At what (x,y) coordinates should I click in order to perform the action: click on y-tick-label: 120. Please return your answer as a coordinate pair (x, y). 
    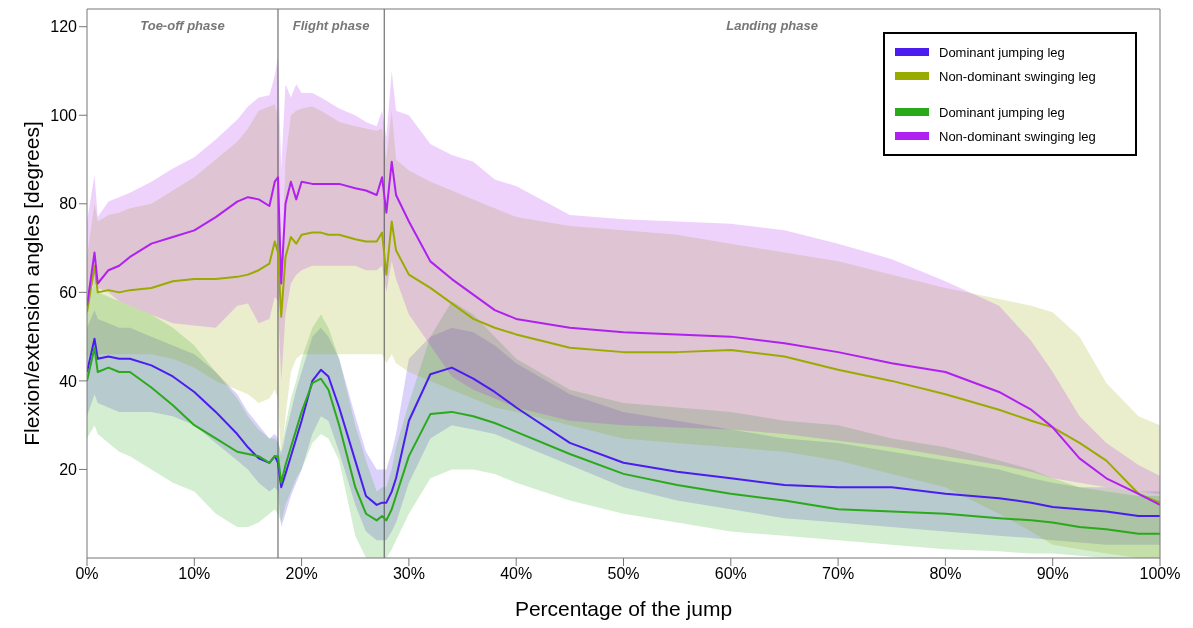
    Looking at the image, I should click on (64, 27).